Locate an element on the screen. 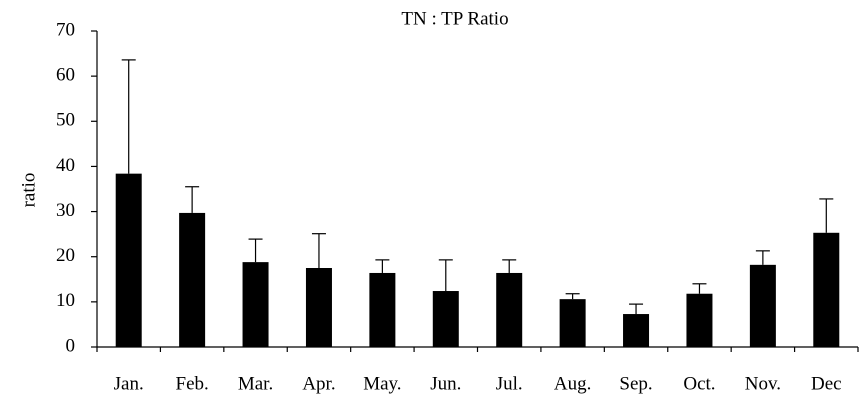  y-tick-label: 60 is located at coordinates (65, 75).